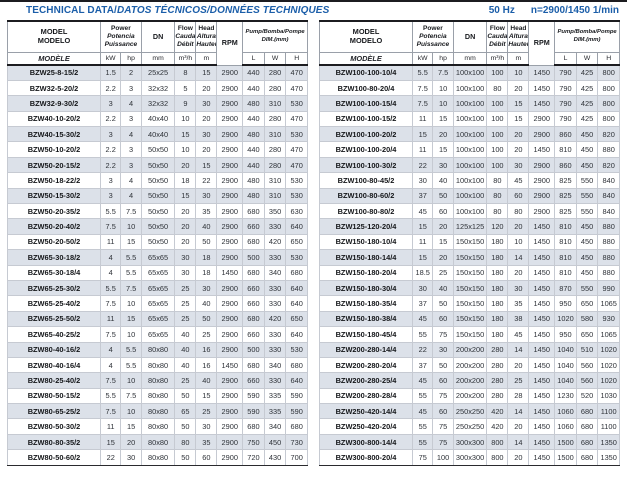 Image resolution: width=627 pixels, height=500 pixels. What do you see at coordinates (422, 226) in the screenshot?
I see `value-cell: 15` at bounding box center [422, 226].